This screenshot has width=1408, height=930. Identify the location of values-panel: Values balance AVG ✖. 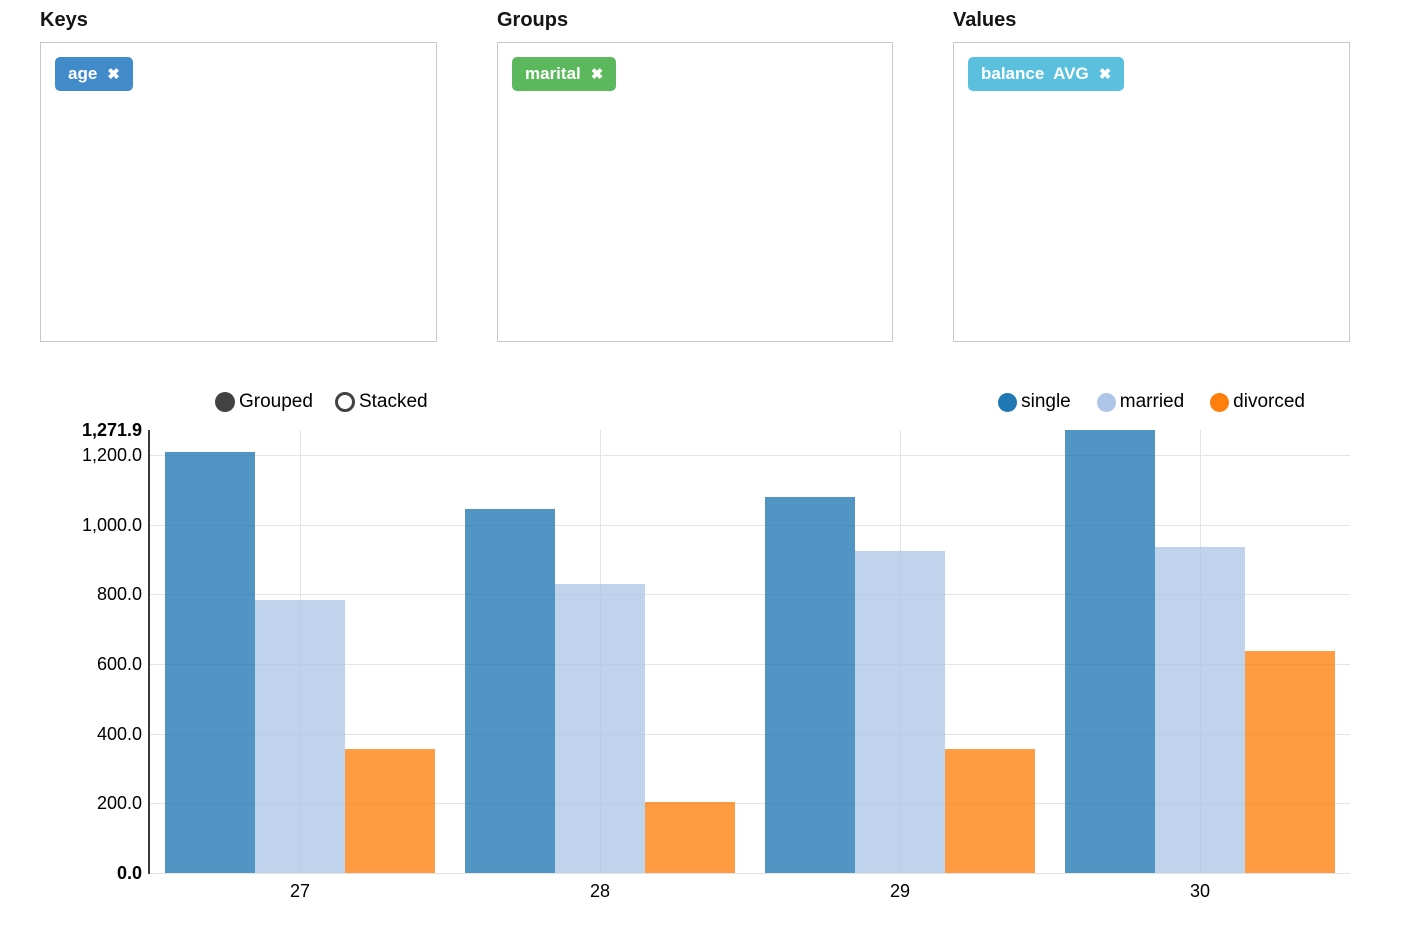
(1151, 175).